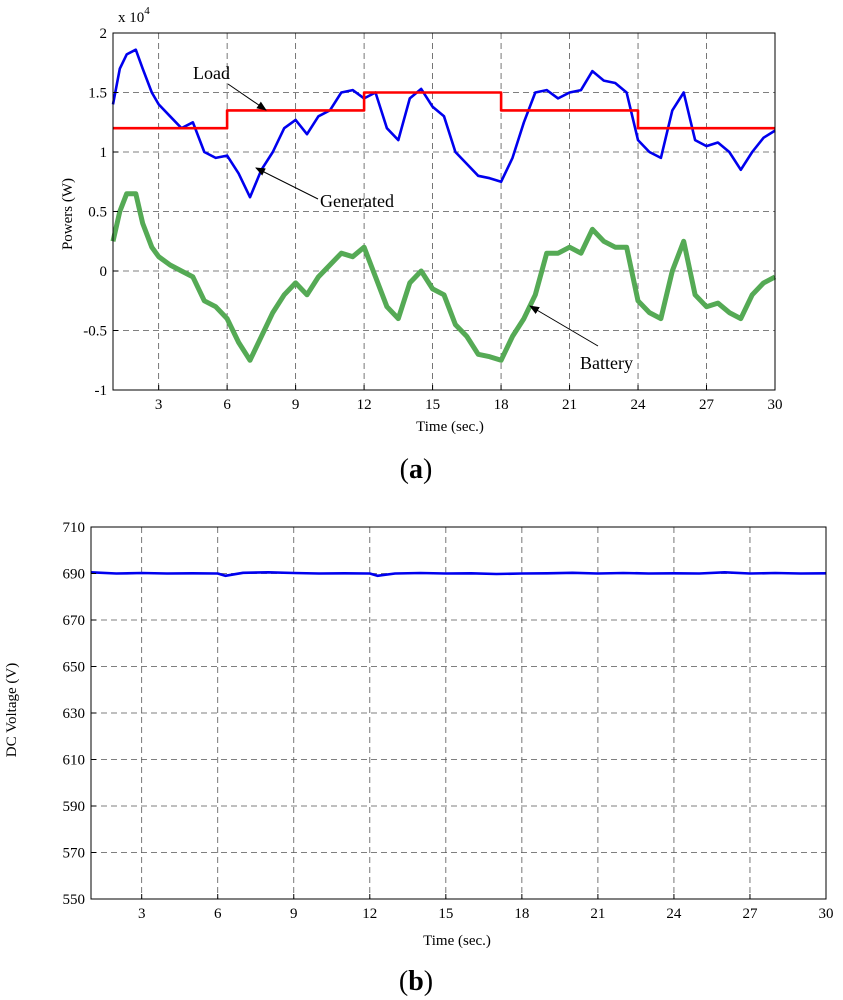 This screenshot has height=1000, width=843. Describe the element at coordinates (457, 941) in the screenshot. I see `chart-b-x-axis-label: Time (sec.)` at that location.